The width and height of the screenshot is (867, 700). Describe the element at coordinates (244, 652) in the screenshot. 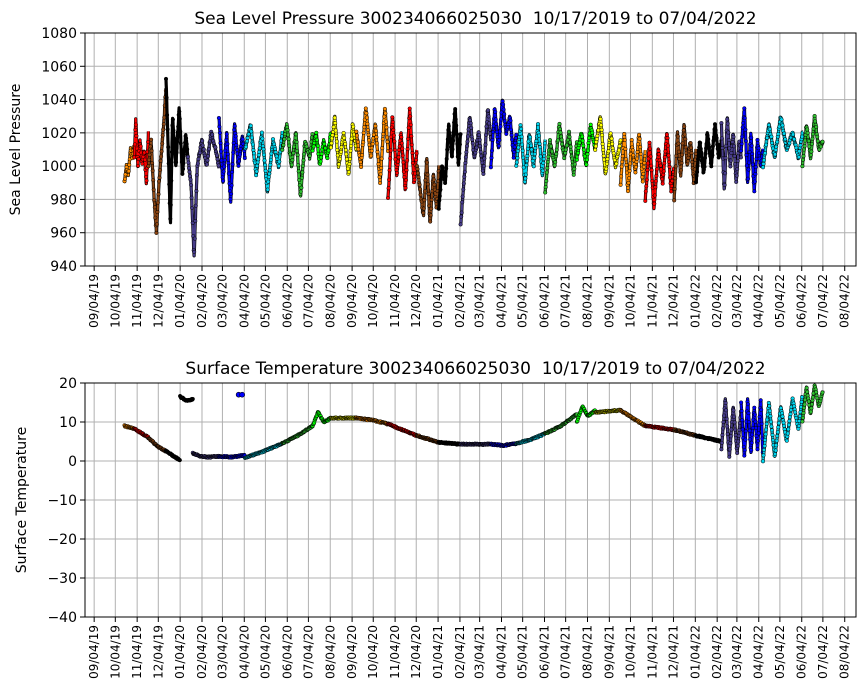

I see `x-tick-label: 04/04/20` at that location.